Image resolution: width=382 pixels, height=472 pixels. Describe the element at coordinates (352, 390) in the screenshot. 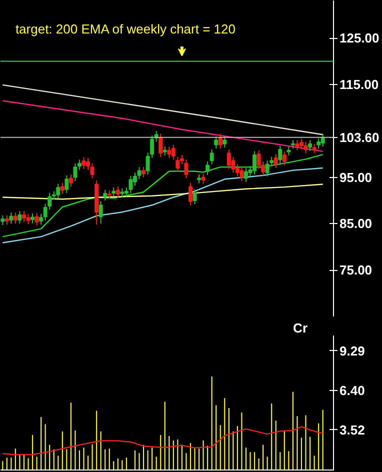

I see `y-tick-label: 6.40` at that location.